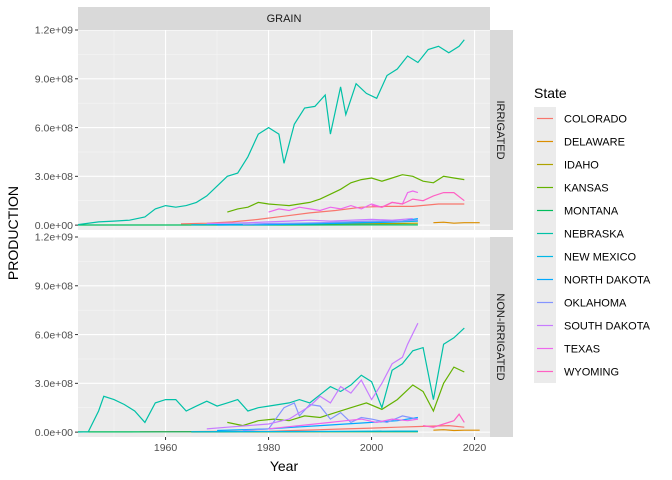  I want to click on legend-item: KANSAS, so click(571, 187).